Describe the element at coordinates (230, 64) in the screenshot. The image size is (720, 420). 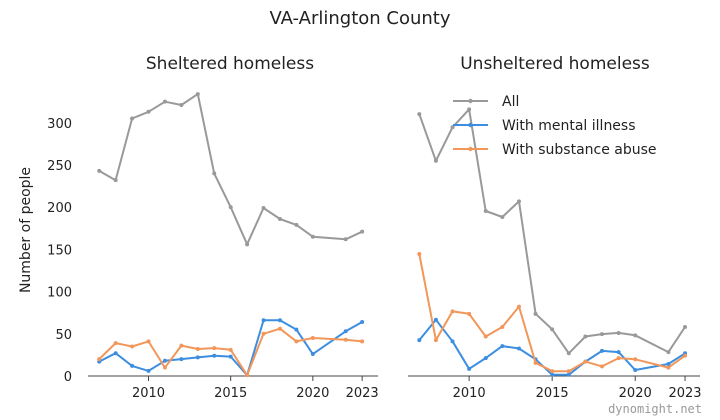
I see `panel-title-sheltered: Sheltered homeless` at that location.